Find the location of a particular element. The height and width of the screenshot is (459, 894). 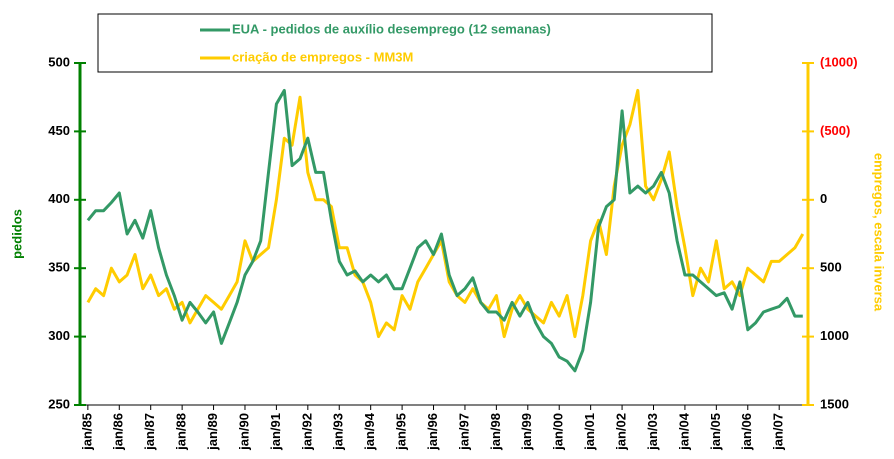

x-tick-label: jan/97 is located at coordinates (463, 432).